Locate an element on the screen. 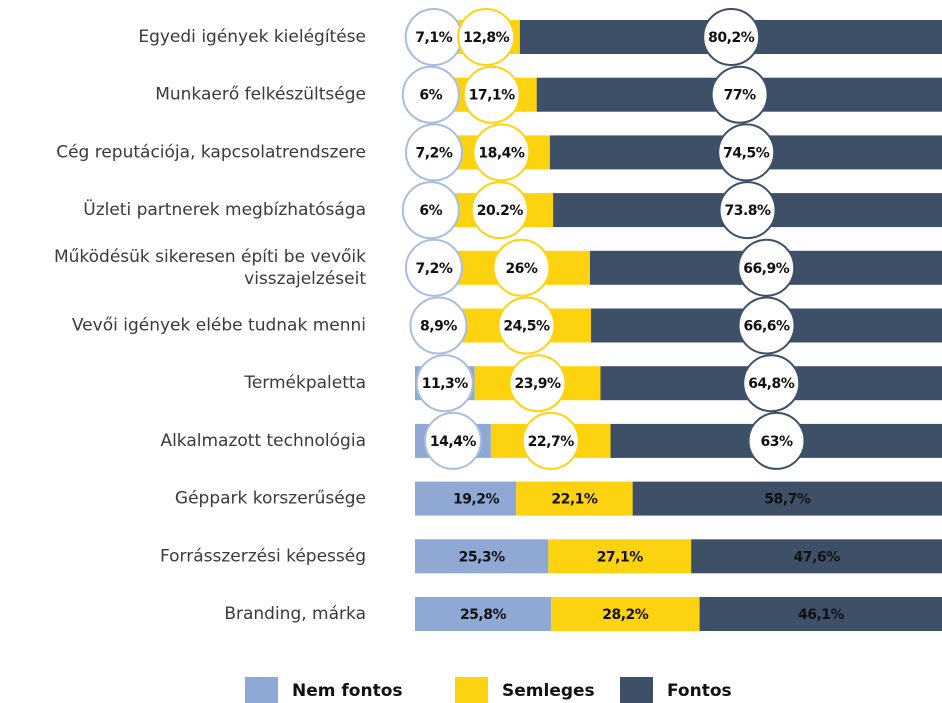 The image size is (942, 703). value-label: 46,1% is located at coordinates (821, 615).